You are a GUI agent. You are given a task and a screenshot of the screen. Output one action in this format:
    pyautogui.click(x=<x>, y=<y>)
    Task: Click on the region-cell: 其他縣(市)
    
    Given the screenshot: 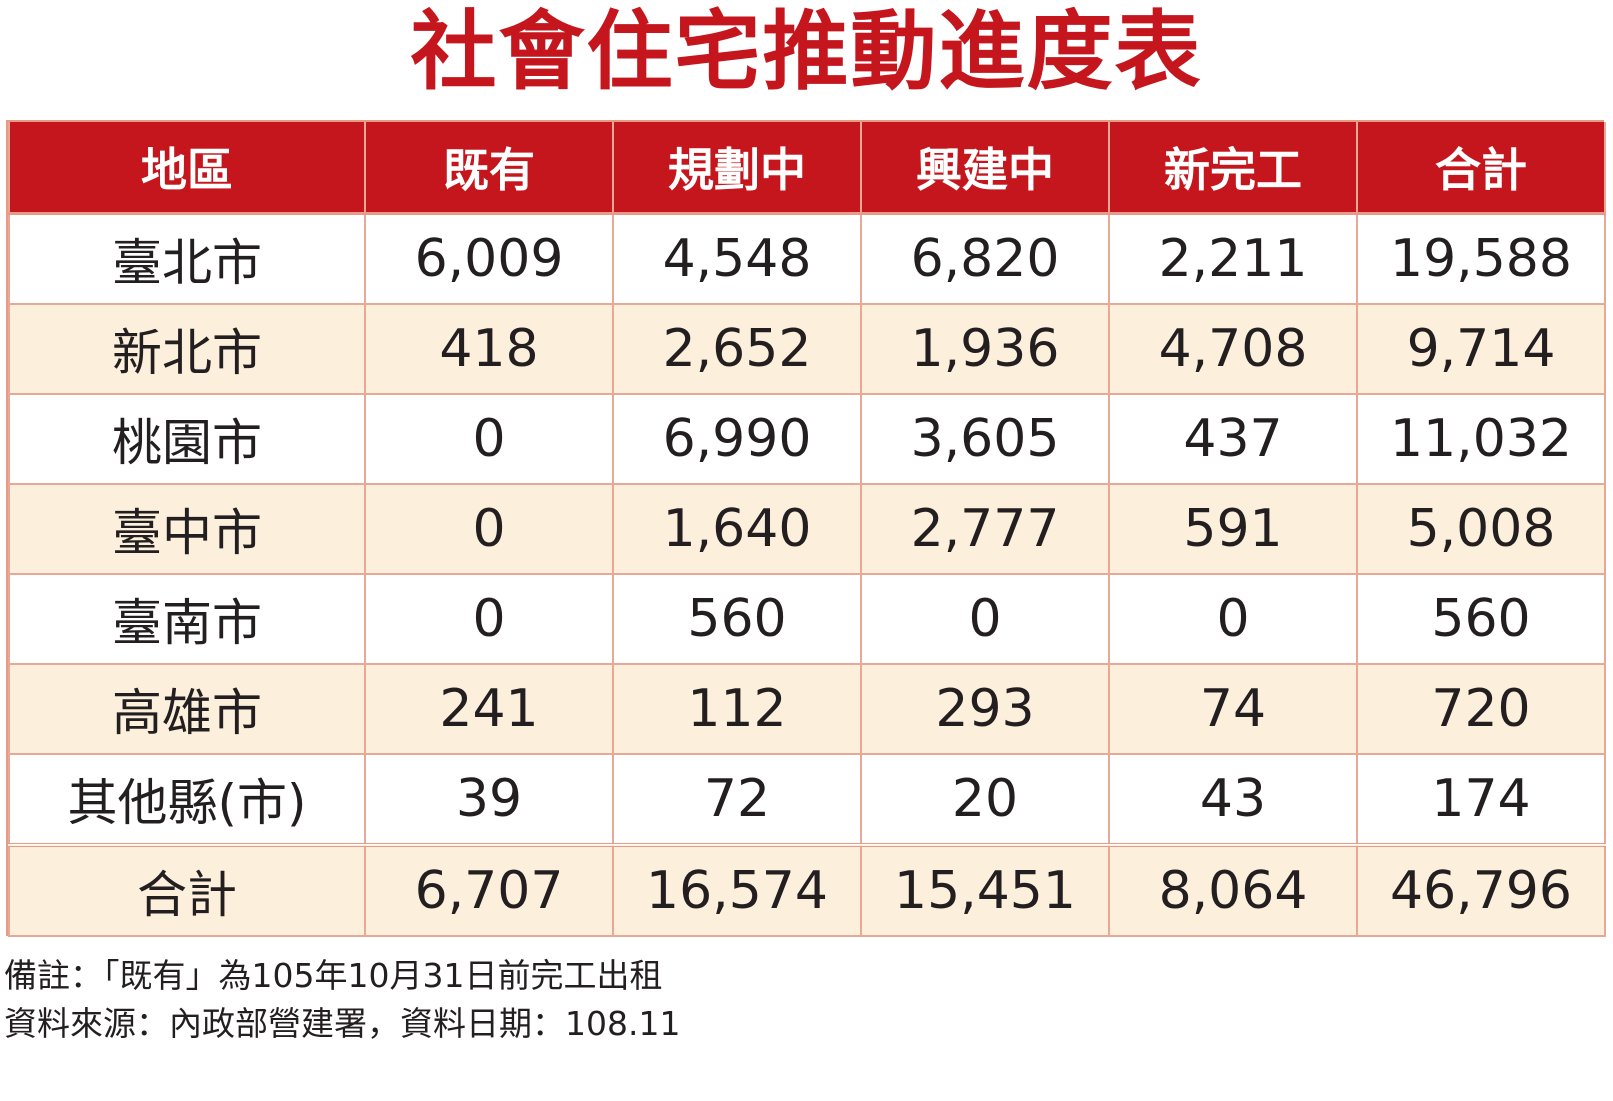 What is the action you would take?
    pyautogui.click(x=187, y=800)
    